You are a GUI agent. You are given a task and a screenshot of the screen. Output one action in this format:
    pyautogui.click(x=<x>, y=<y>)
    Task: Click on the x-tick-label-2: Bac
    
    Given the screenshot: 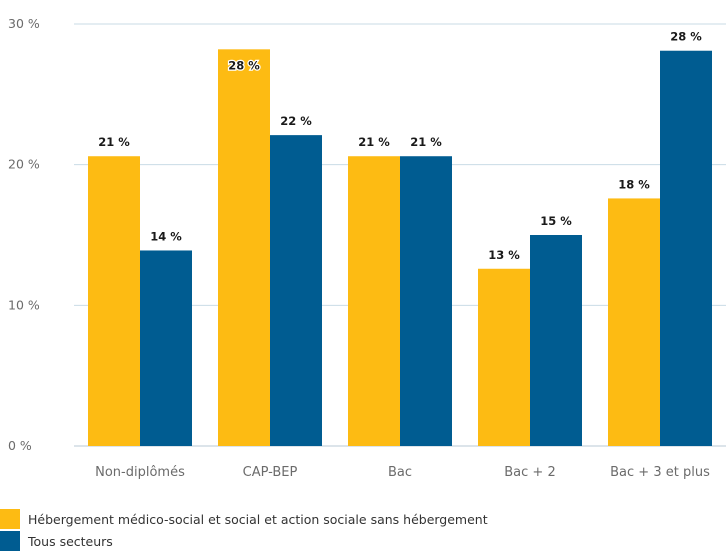 What is the action you would take?
    pyautogui.click(x=400, y=472)
    